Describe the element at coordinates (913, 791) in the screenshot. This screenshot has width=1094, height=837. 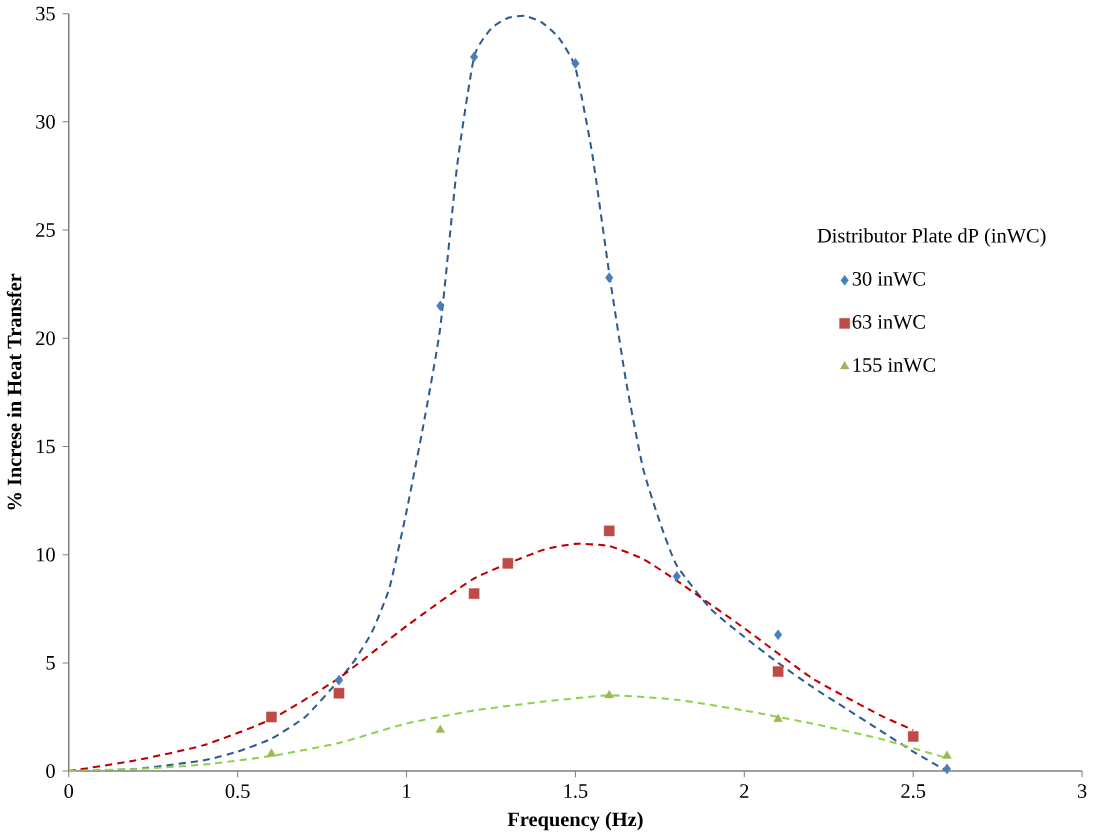
I see `x-tick-label: 2.5` at that location.